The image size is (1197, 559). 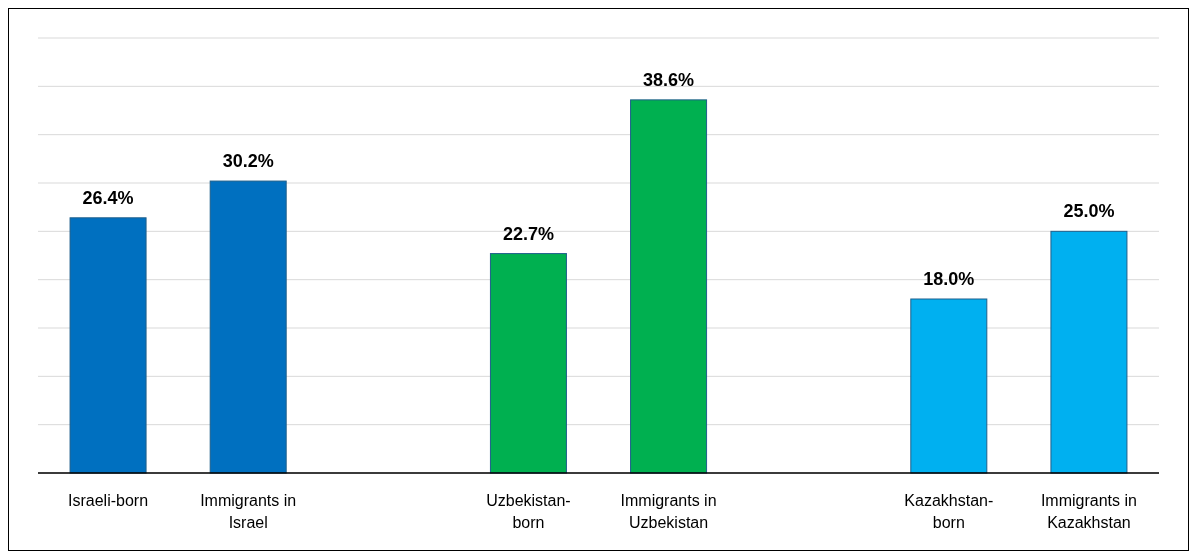 What do you see at coordinates (108, 500) in the screenshot?
I see `x-tick-label: Israeli-born` at bounding box center [108, 500].